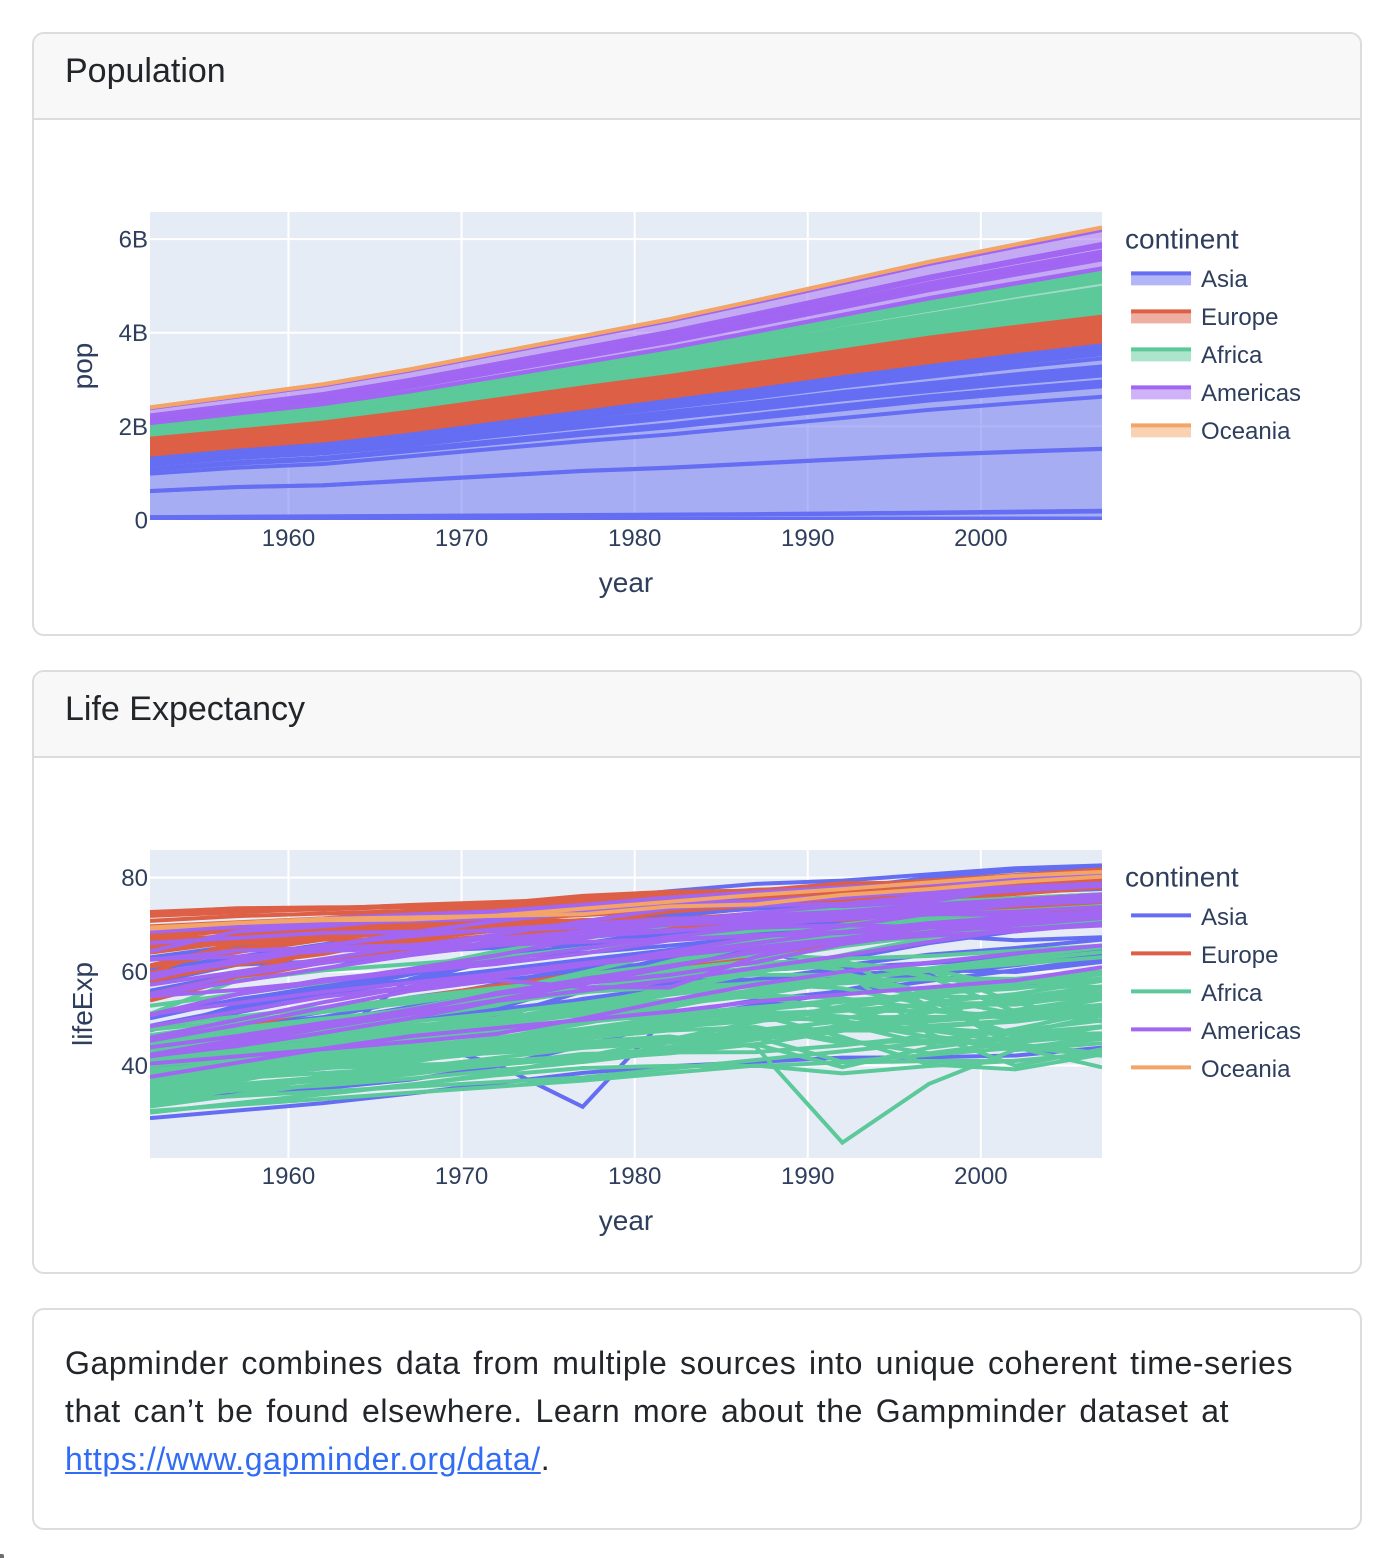 The image size is (1392, 1558). I want to click on svg-text: 6B, so click(132, 239).